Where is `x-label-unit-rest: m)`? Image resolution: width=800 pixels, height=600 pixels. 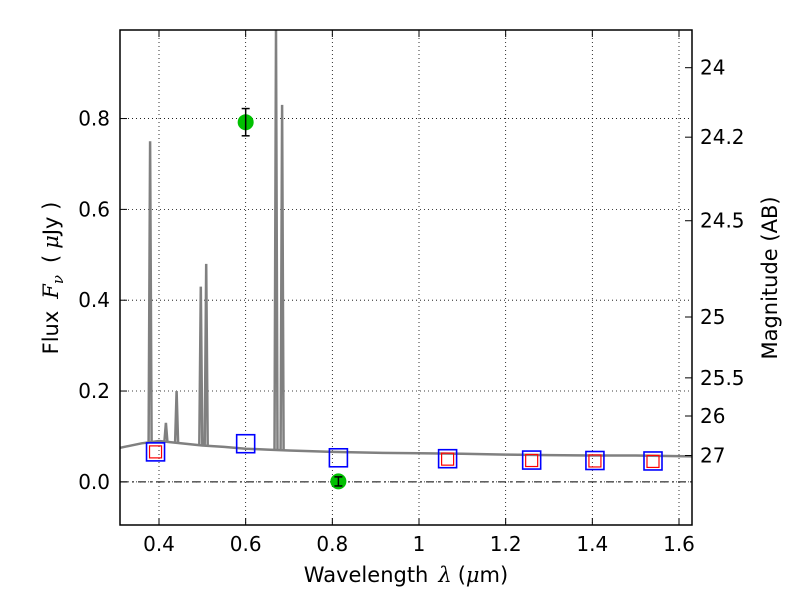 x-label-unit-rest: m) is located at coordinates (494, 575).